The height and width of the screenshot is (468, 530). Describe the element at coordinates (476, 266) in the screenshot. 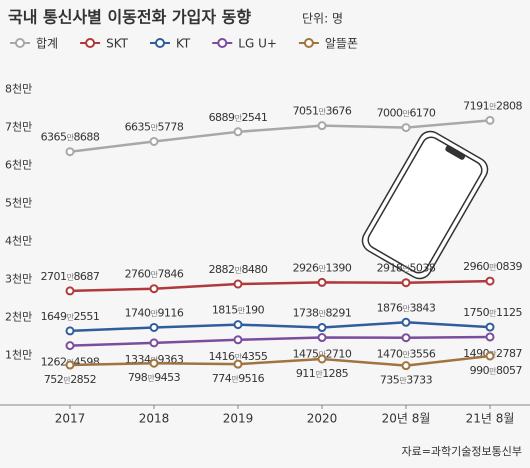

I see `data-label-part: 2960` at that location.